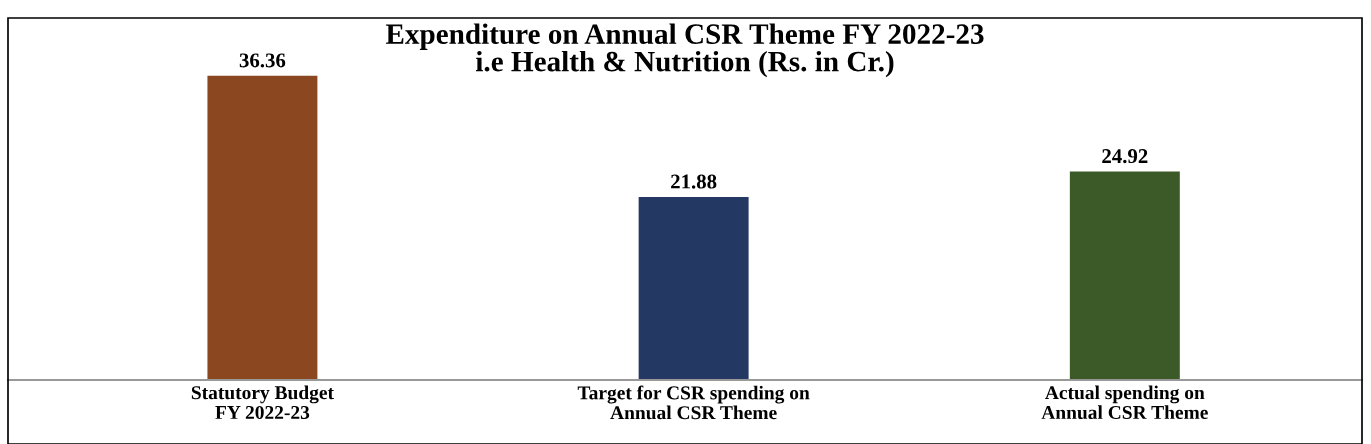  What do you see at coordinates (694, 181) in the screenshot?
I see `data-label: 21.88` at bounding box center [694, 181].